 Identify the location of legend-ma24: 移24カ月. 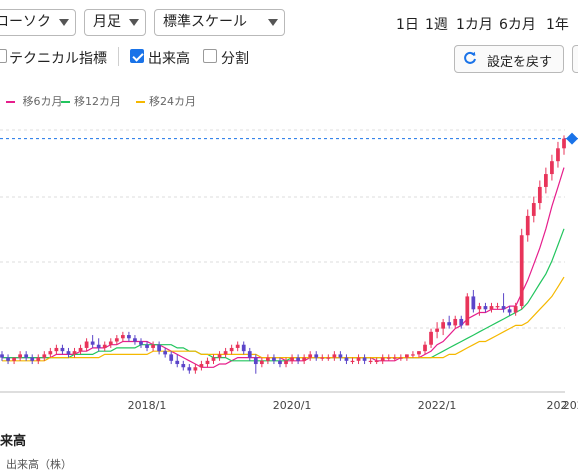
(166, 101).